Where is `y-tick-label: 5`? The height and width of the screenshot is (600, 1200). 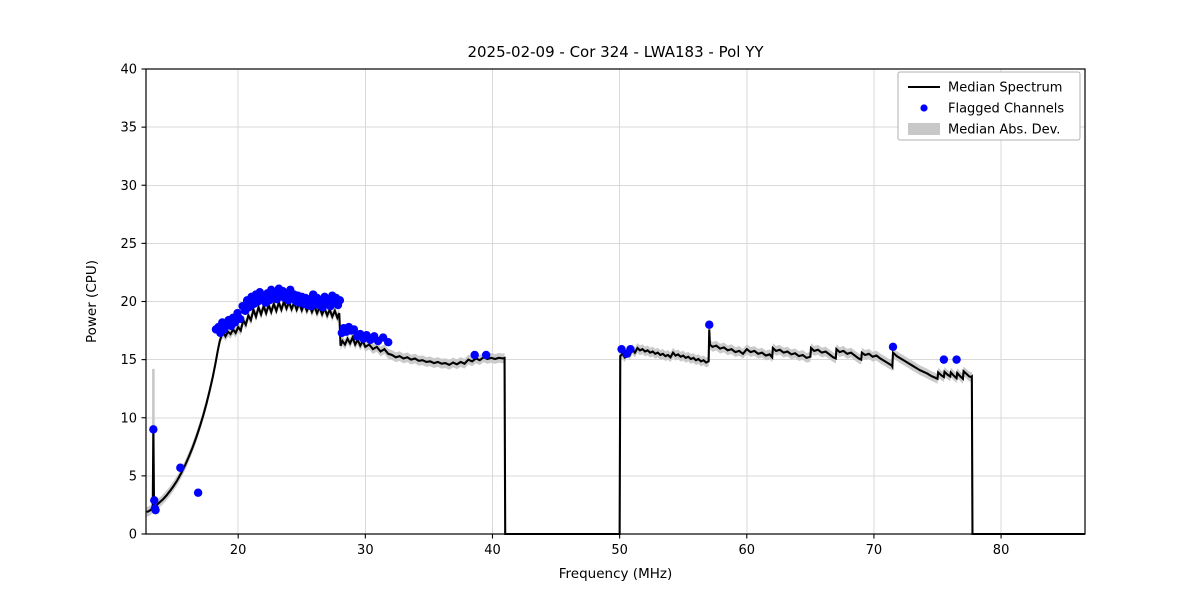
y-tick-label: 5 is located at coordinates (133, 476).